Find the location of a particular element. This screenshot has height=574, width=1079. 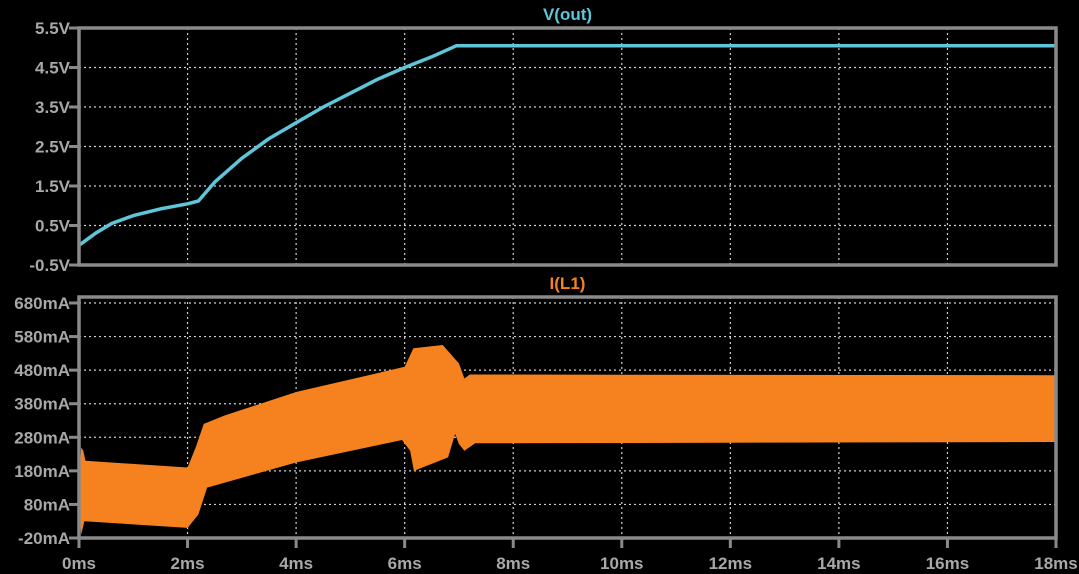

y-tick-label: 1.5V is located at coordinates (53, 186).